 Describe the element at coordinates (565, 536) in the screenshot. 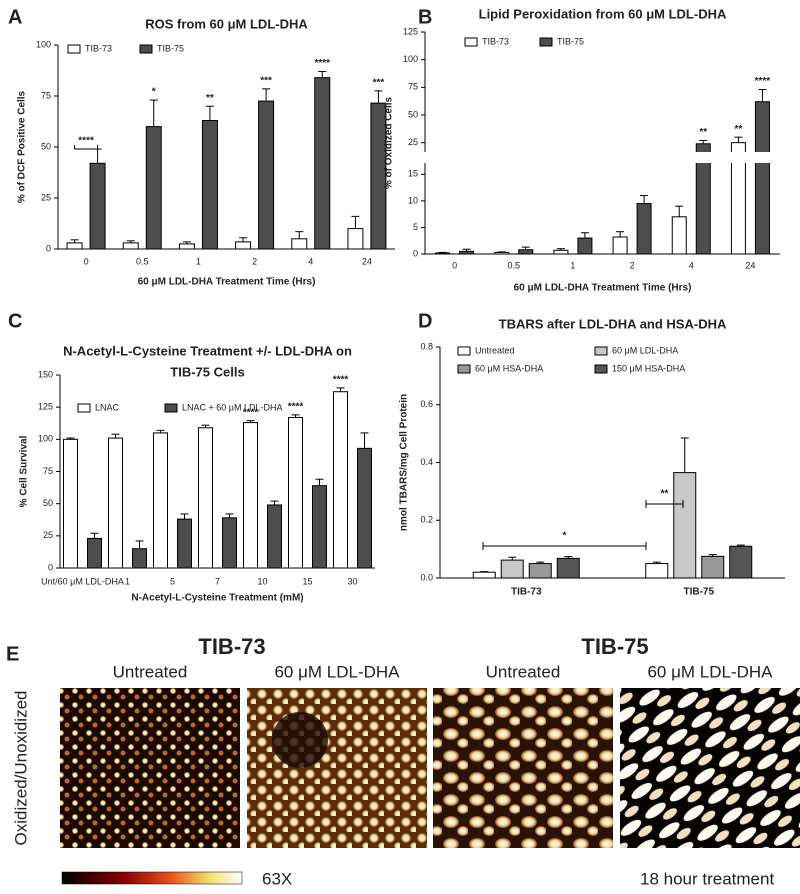

I see `significance: *` at that location.